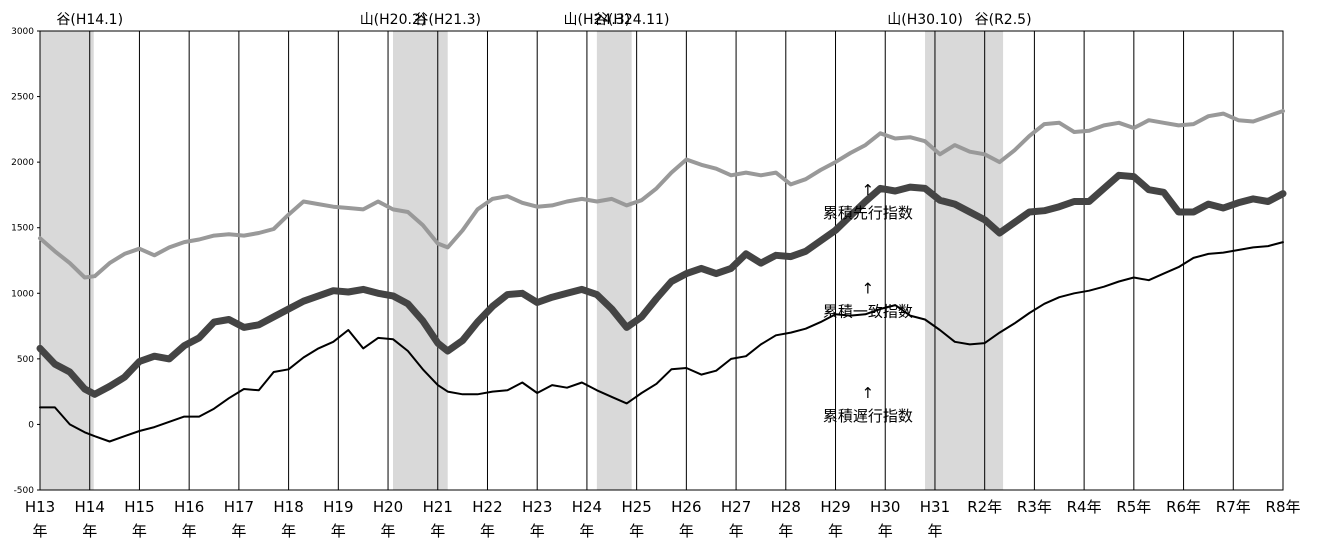 Image resolution: width=1321 pixels, height=549 pixels. Describe the element at coordinates (393, 20) in the screenshot. I see `turning-point-label: 山(H20.2)` at that location.